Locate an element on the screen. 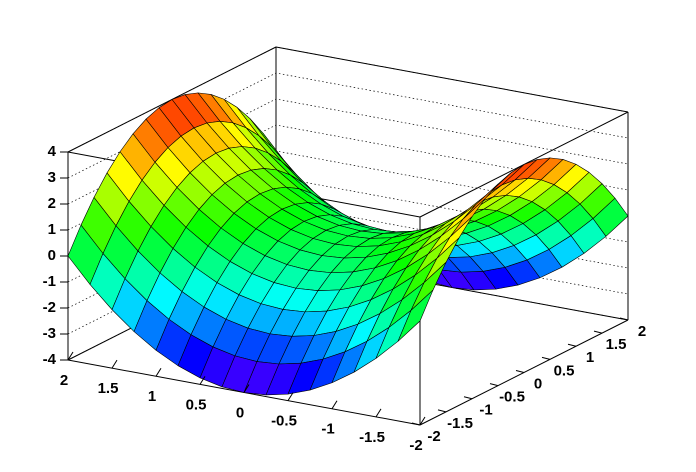 The image size is (696, 472). x-tick-label: 1 is located at coordinates (152, 396).